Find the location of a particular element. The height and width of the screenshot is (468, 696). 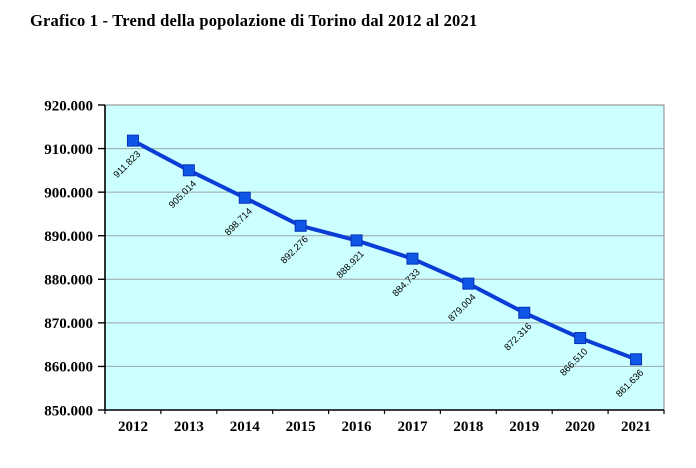

y-axis-tick-label: 870.000 is located at coordinates (68, 324).